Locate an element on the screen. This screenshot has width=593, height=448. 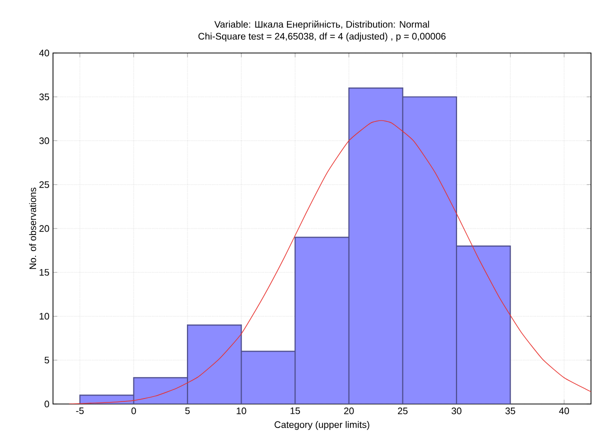
x-tick-label: 5 is located at coordinates (187, 411).